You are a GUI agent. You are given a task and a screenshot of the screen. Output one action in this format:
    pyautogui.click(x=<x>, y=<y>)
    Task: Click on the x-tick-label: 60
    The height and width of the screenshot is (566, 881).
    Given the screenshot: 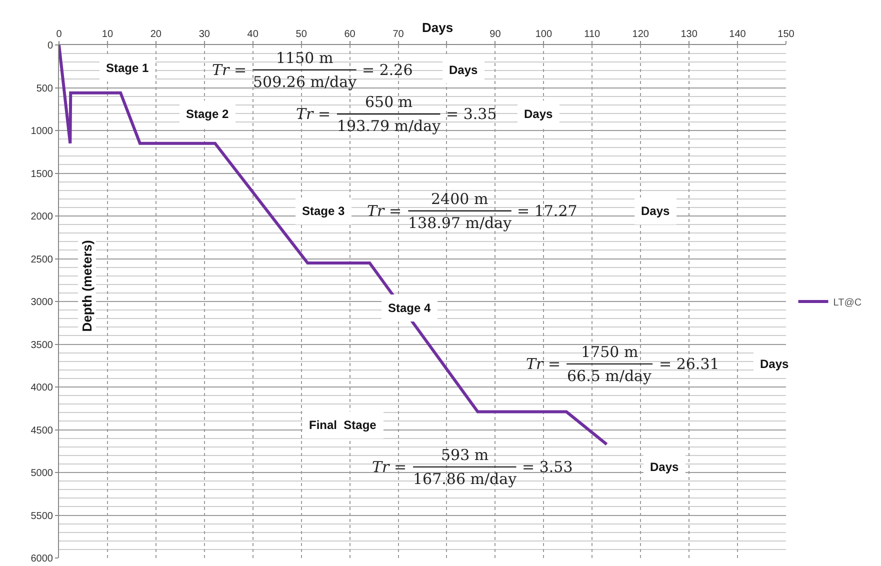 What is the action you would take?
    pyautogui.click(x=350, y=34)
    